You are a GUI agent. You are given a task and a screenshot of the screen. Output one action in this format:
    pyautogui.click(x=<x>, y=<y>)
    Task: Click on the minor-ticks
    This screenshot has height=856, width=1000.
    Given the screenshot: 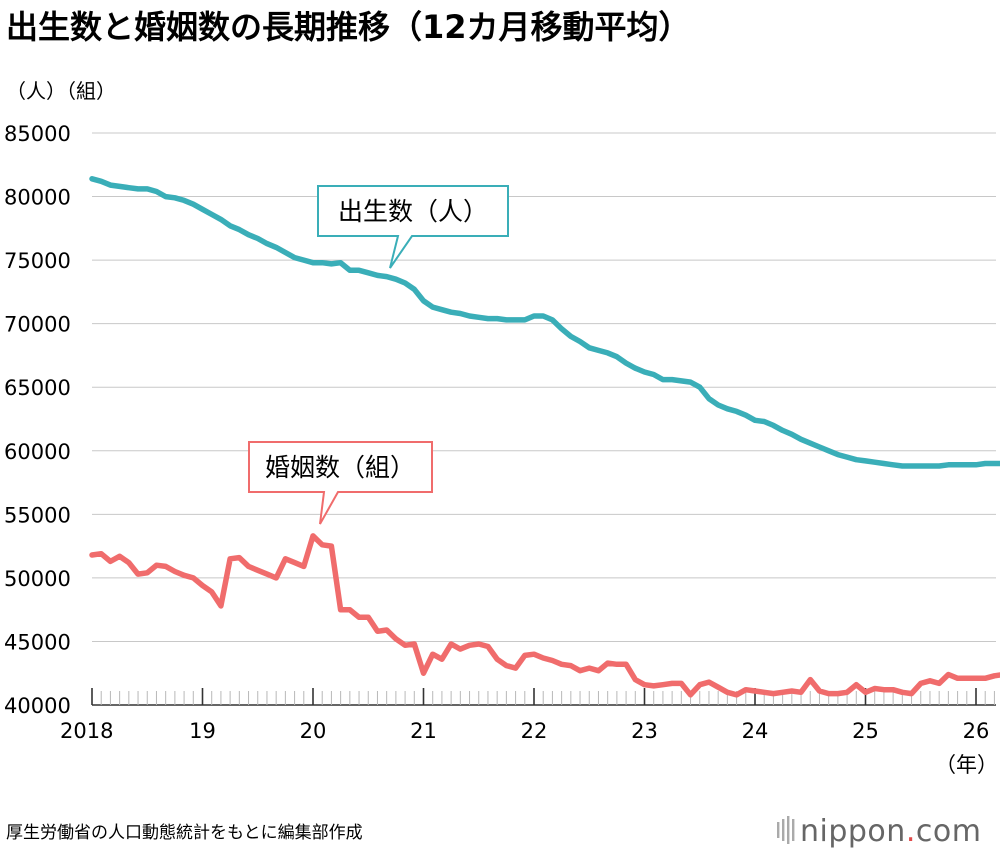 What is the action you would take?
    pyautogui.click(x=543, y=696)
    